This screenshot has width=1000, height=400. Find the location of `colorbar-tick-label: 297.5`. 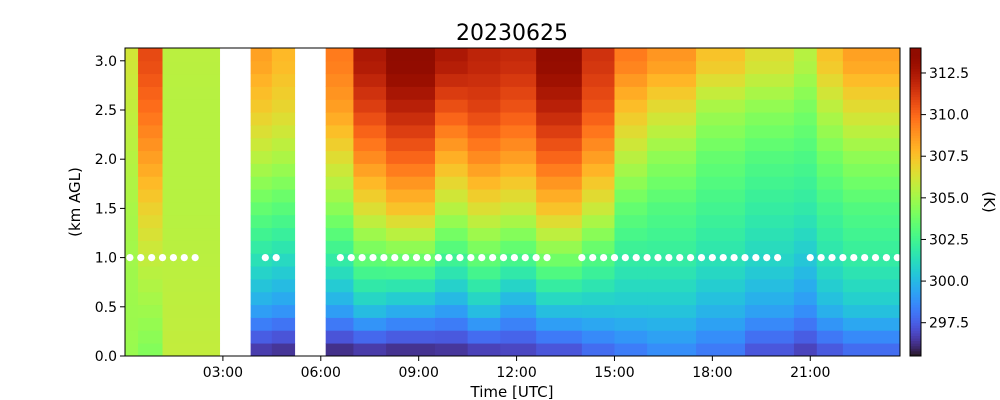

colorbar-tick-label: 297.5 is located at coordinates (949, 324).